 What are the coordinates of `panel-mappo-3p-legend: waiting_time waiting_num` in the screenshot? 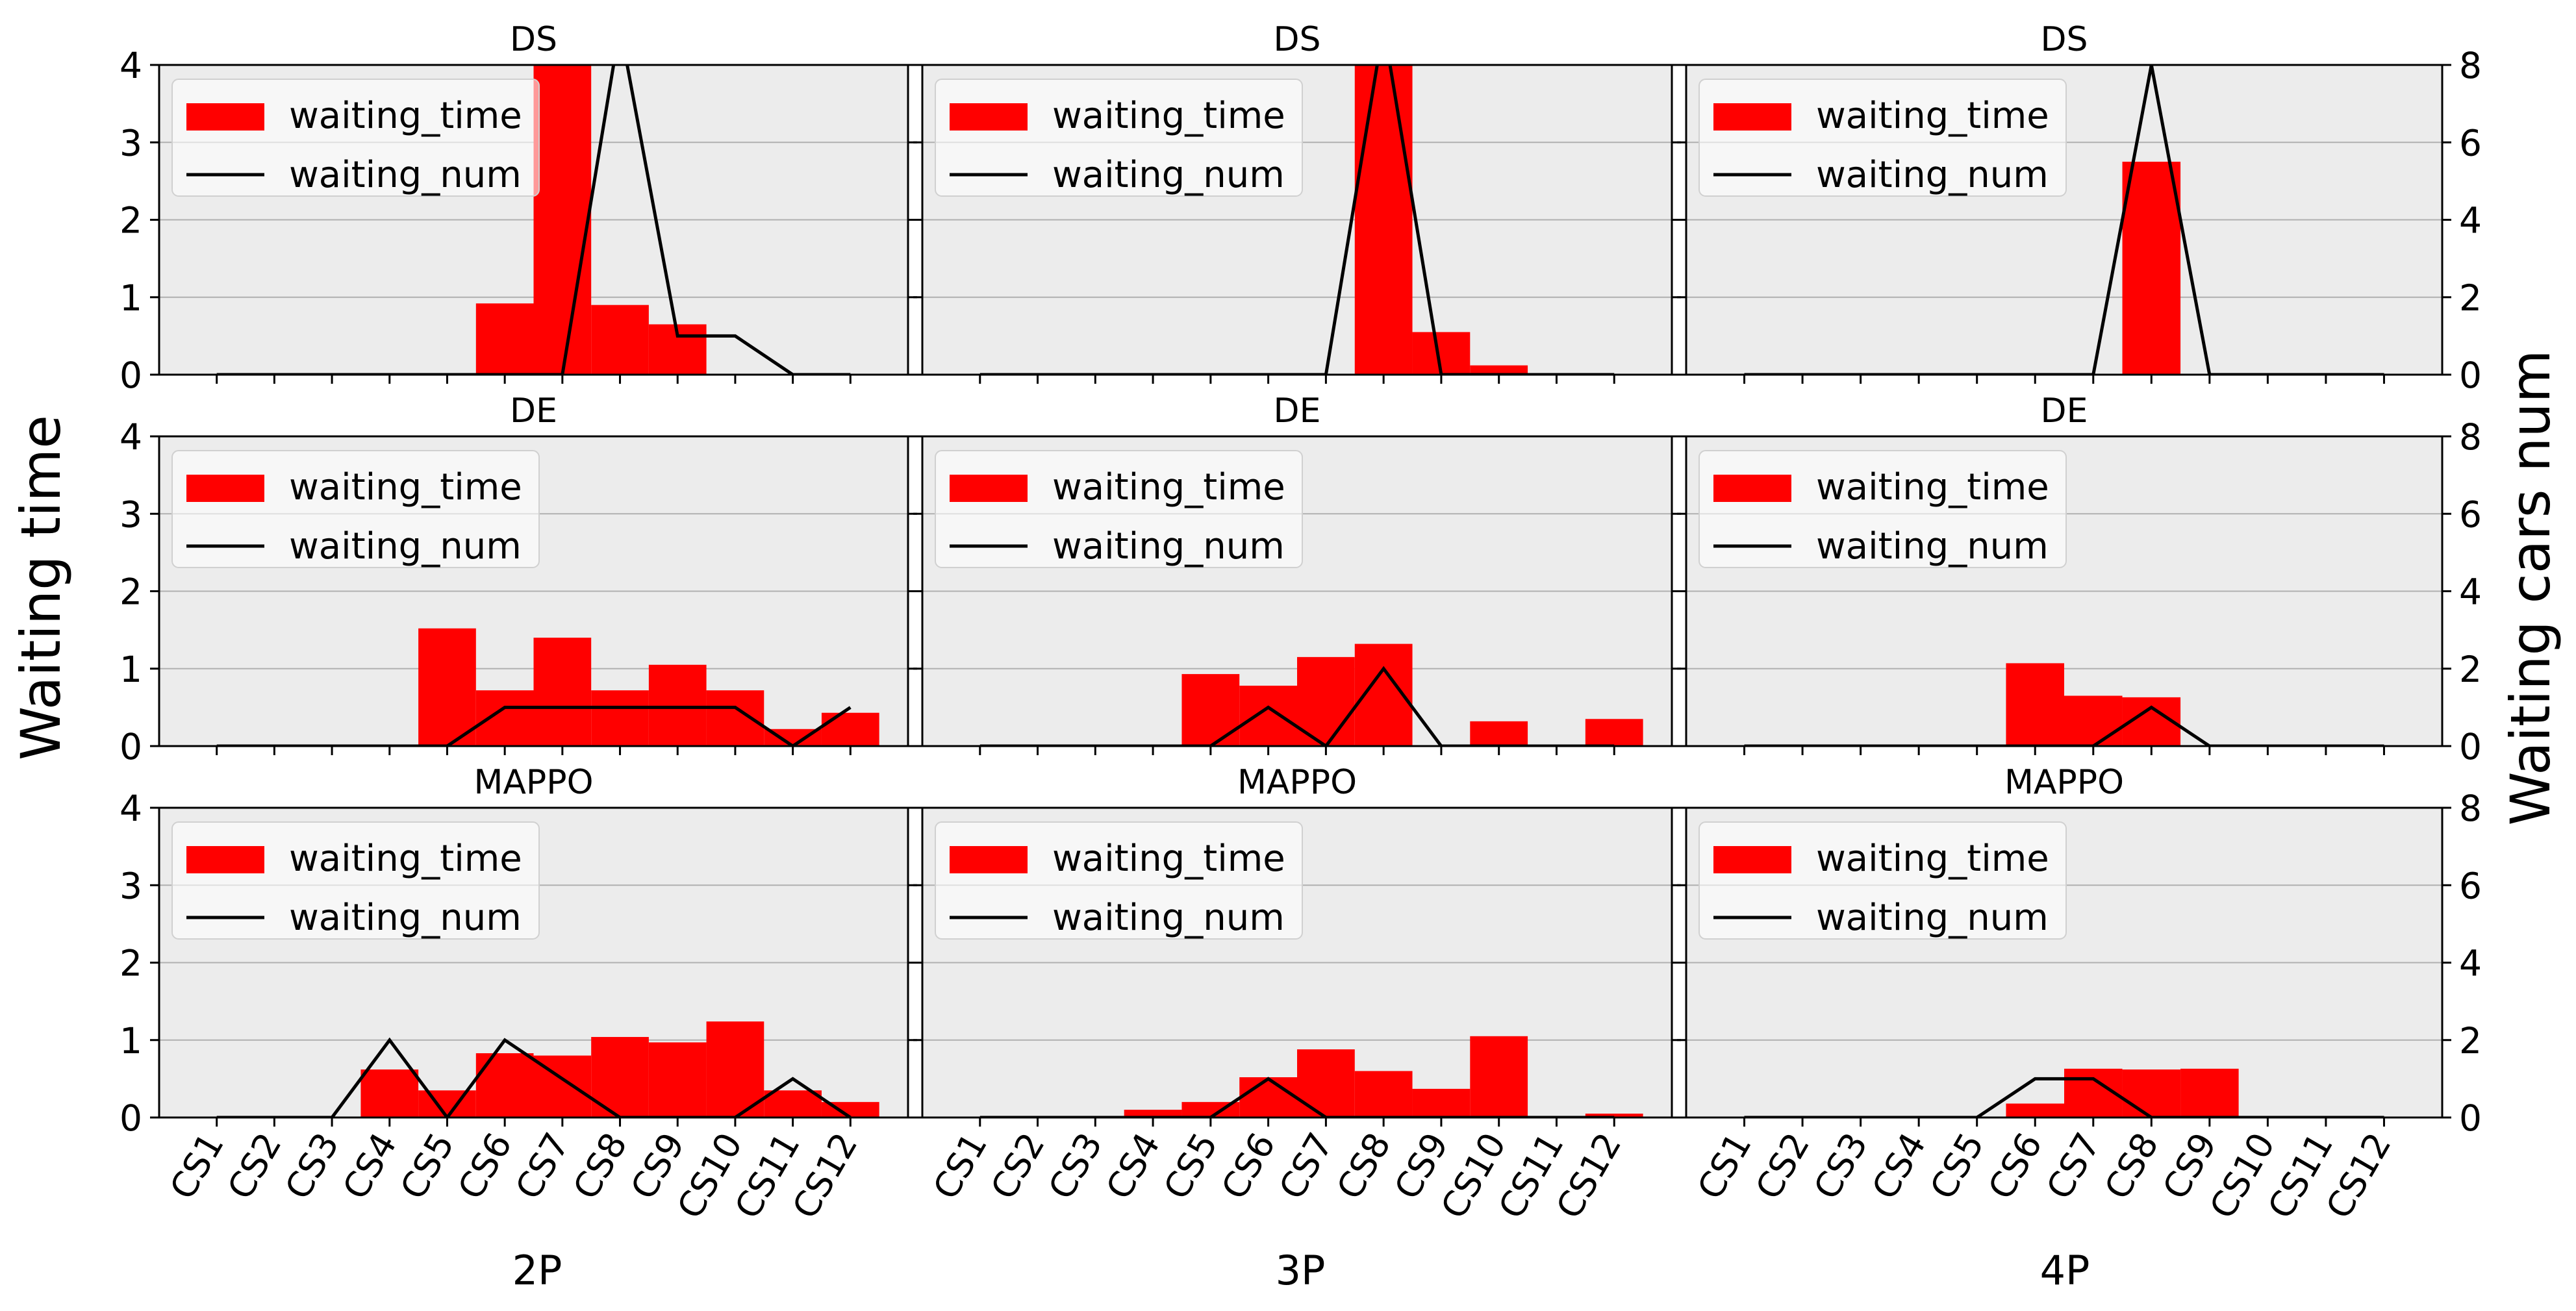 It's located at (1119, 881).